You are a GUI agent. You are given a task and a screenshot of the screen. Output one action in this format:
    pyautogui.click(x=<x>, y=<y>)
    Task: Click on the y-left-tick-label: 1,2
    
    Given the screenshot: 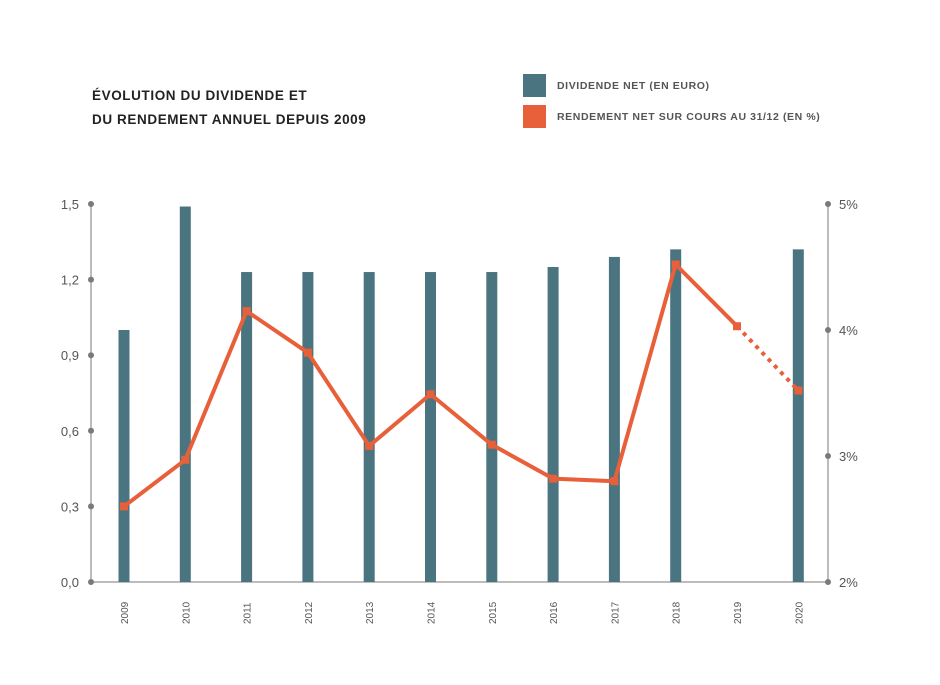 What is the action you would take?
    pyautogui.click(x=70, y=280)
    